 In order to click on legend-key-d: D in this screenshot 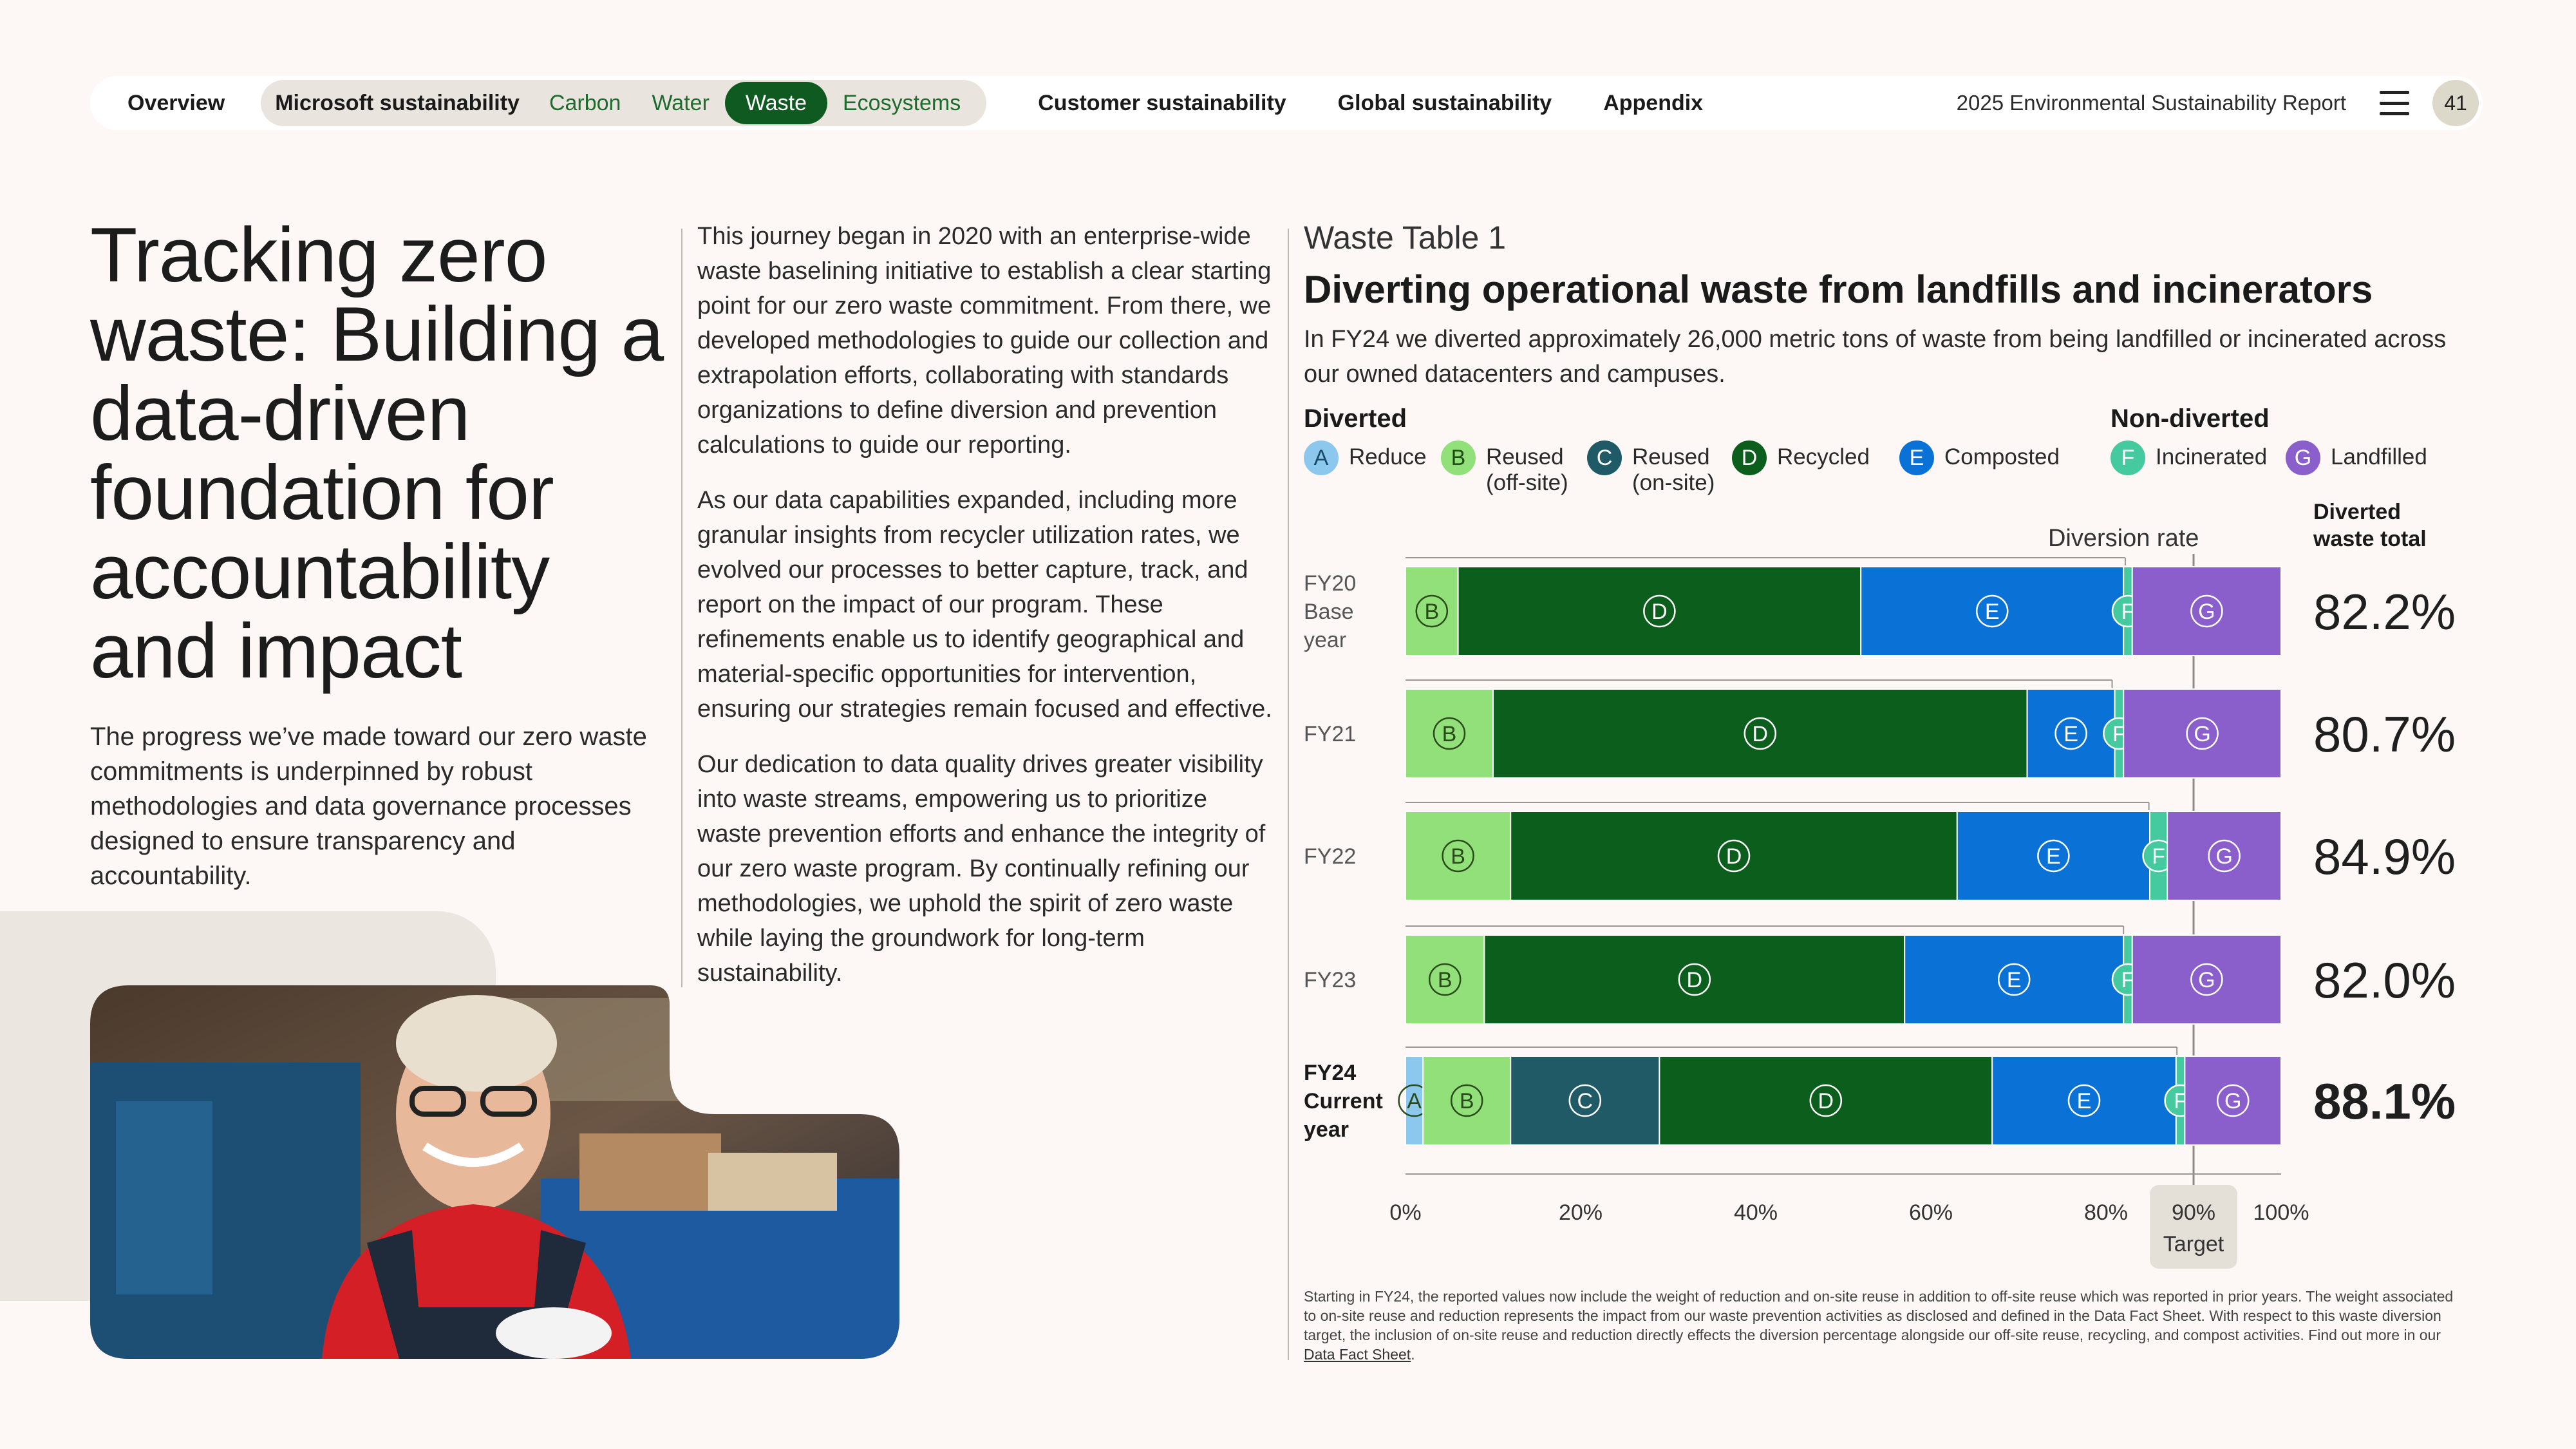, I will do `click(1749, 458)`.